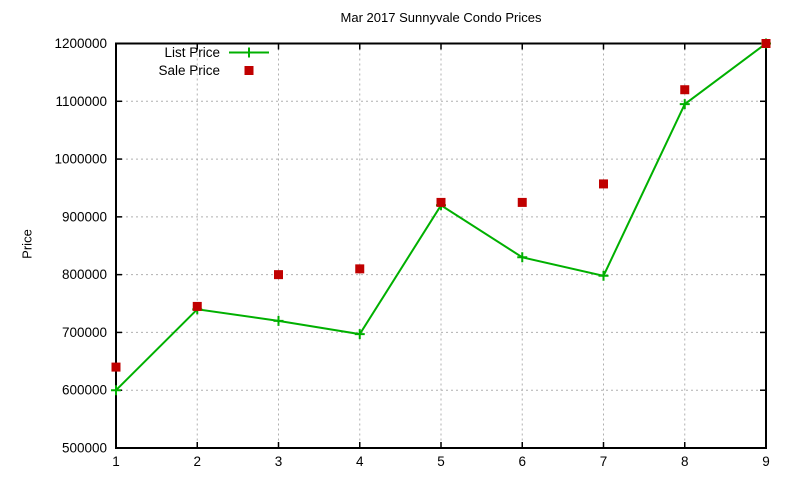 The height and width of the screenshot is (480, 800). I want to click on y-tick-label: 1200000, so click(80, 43).